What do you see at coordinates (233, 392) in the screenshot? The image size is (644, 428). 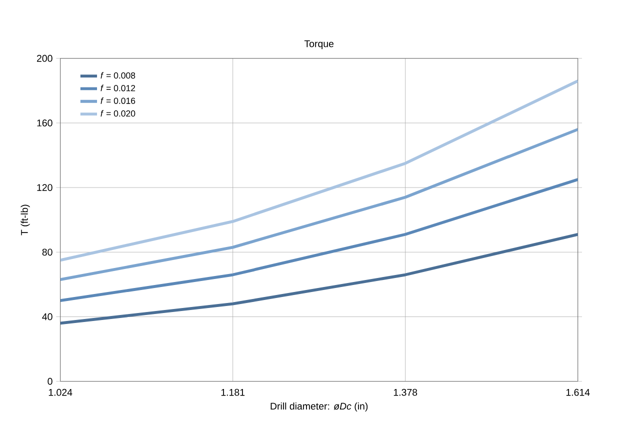 I see `x-tick-label: 1.181` at bounding box center [233, 392].